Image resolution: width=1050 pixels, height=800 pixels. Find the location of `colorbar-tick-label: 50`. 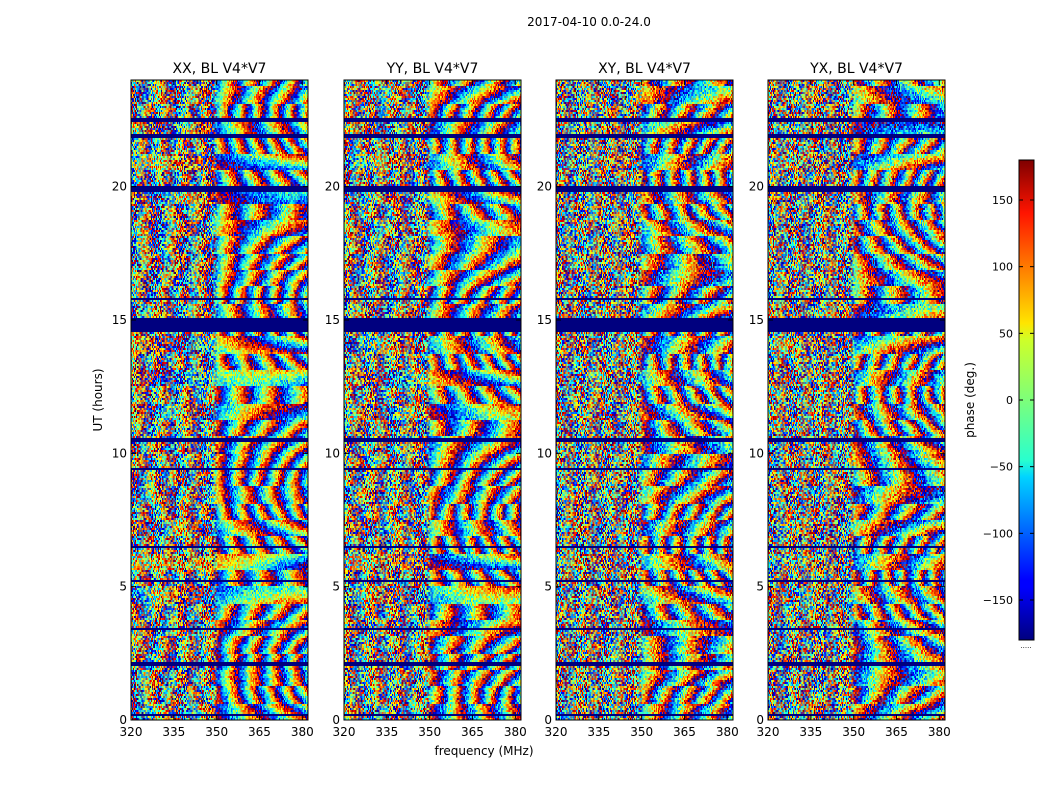

colorbar-tick-label: 50 is located at coordinates (1006, 333).